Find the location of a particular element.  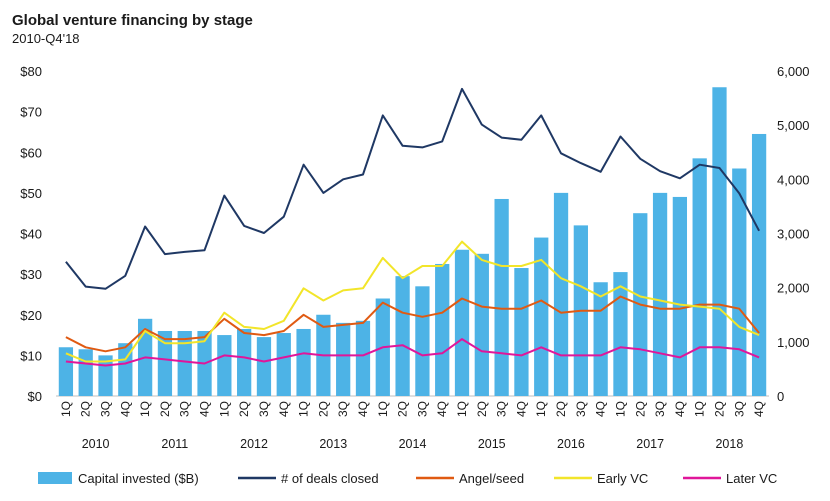

year-label: 2010 is located at coordinates (96, 444).